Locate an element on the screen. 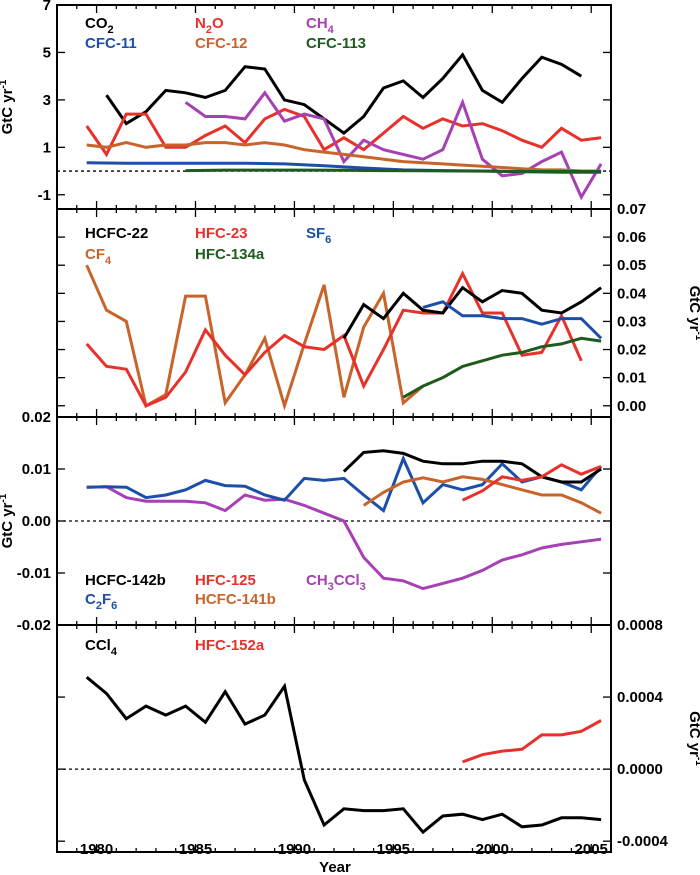 This screenshot has width=700, height=875. legend-ch3ccl3: CH3CCl3 is located at coordinates (336, 582).